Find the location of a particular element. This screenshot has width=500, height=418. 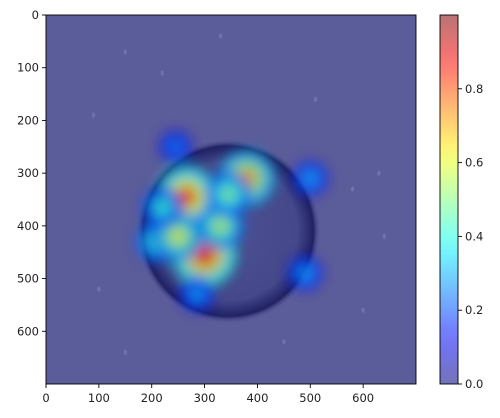

y-tick-label: 400 is located at coordinates (28, 226).